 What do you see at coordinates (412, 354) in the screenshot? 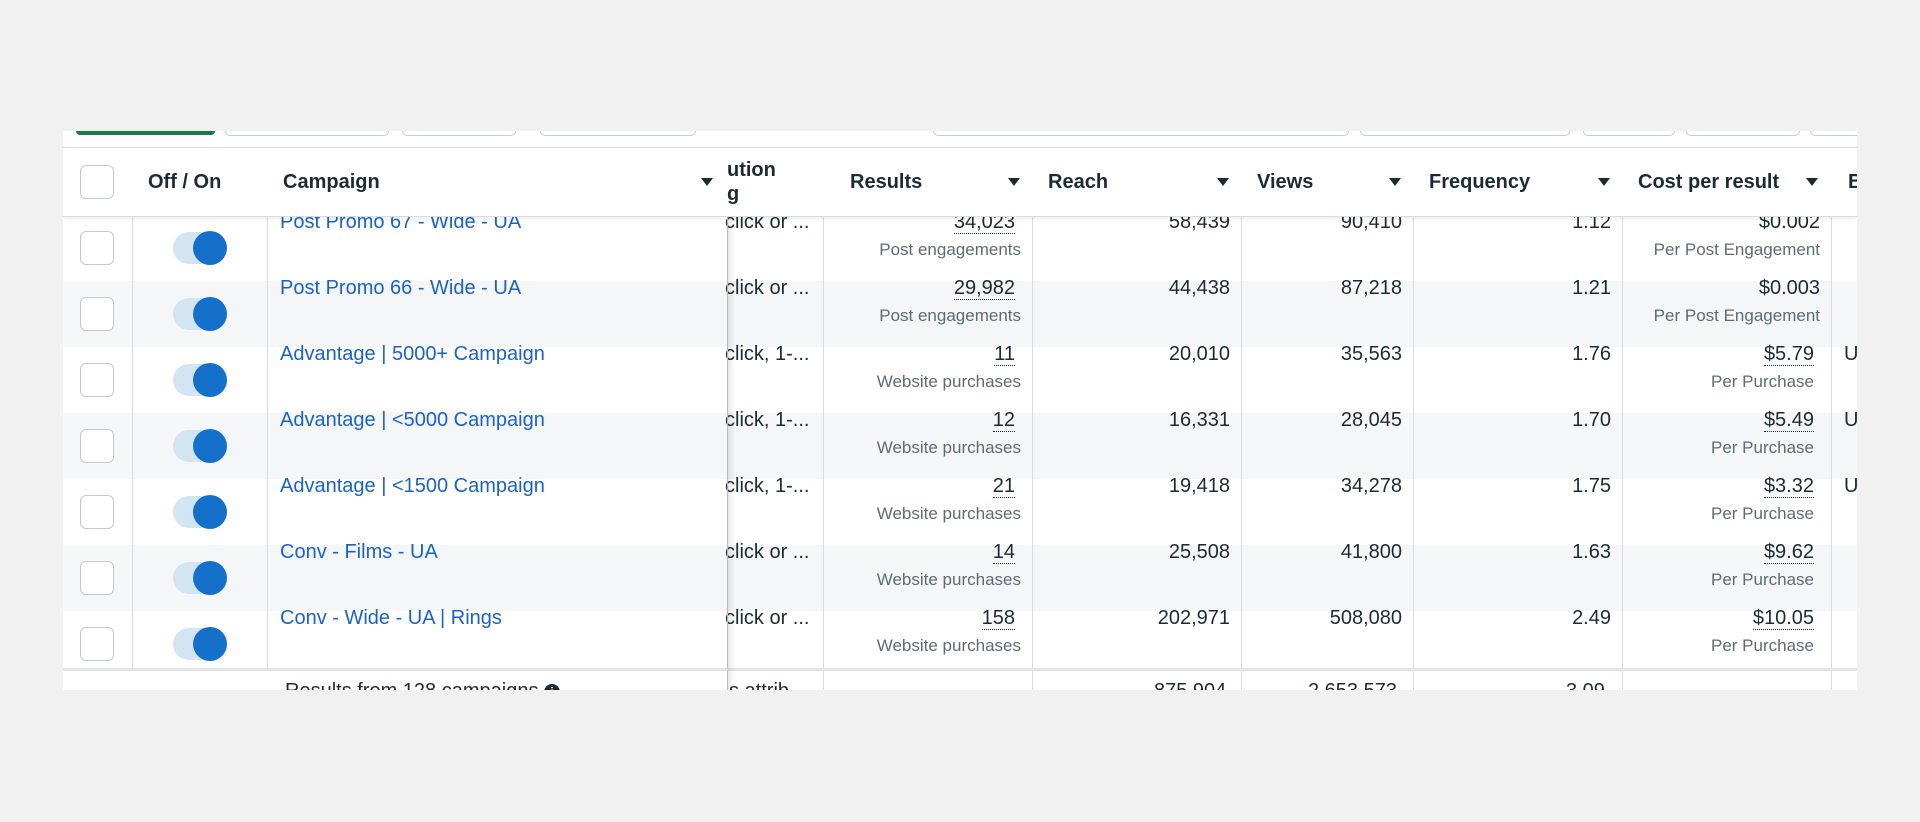
I see `campaign-name-link: Advantage | 5000+ Campaign` at bounding box center [412, 354].